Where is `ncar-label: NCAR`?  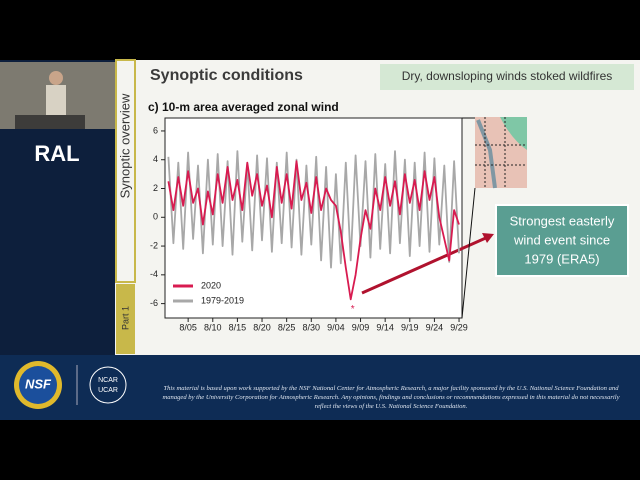
ncar-label: NCAR is located at coordinates (108, 380).